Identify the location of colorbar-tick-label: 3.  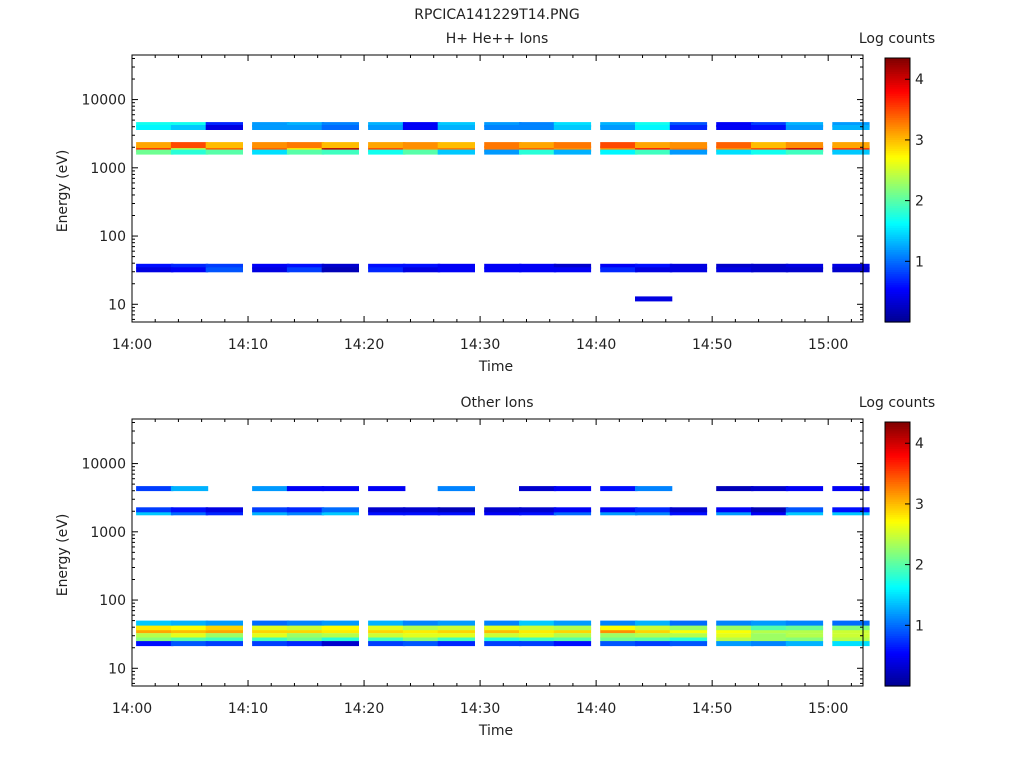
(919, 505).